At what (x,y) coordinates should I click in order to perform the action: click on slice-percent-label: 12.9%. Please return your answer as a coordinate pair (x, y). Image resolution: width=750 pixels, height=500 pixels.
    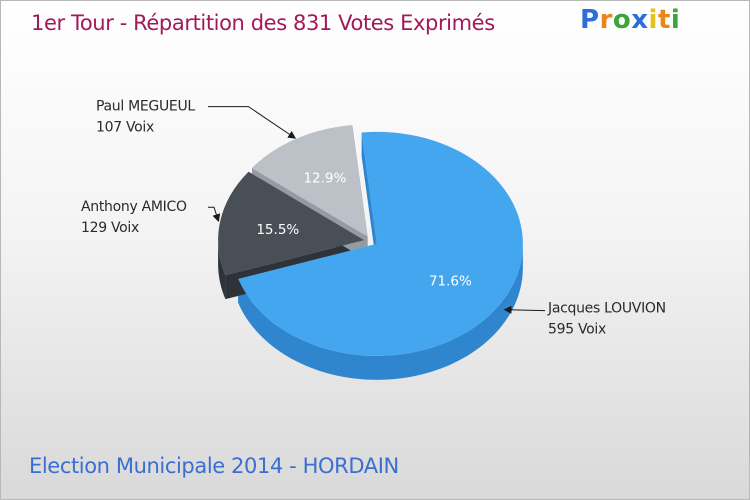
    Looking at the image, I should click on (324, 179).